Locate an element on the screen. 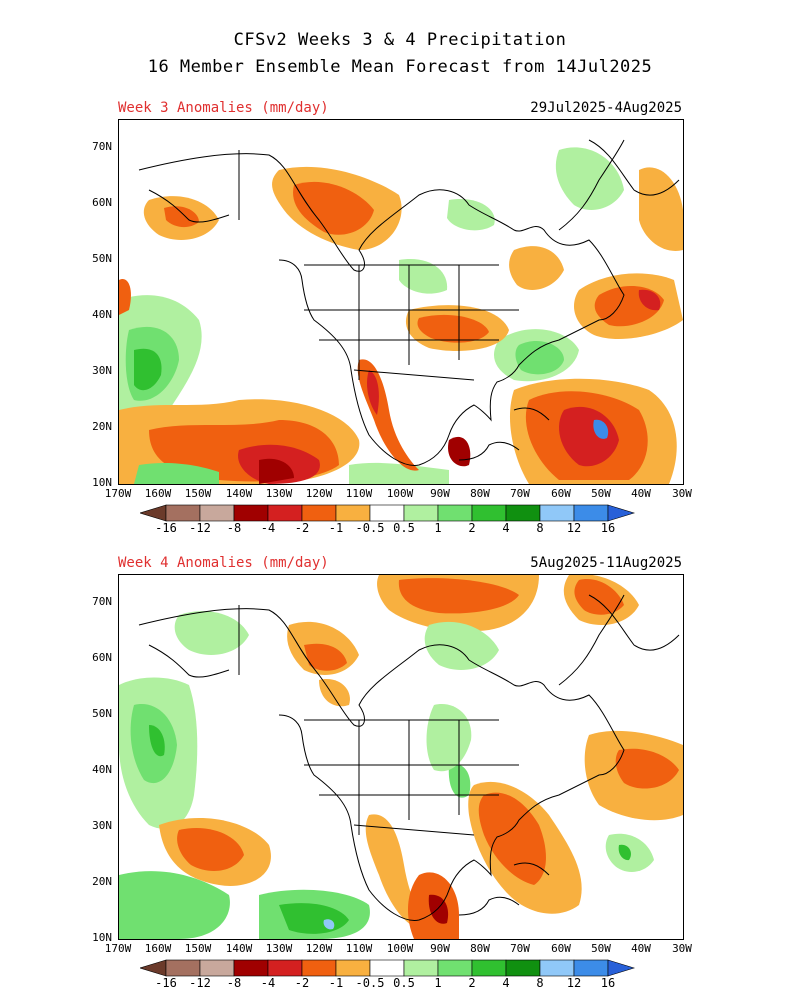 The image size is (800, 1000). colorbar-tick-label: 4 is located at coordinates (506, 983).